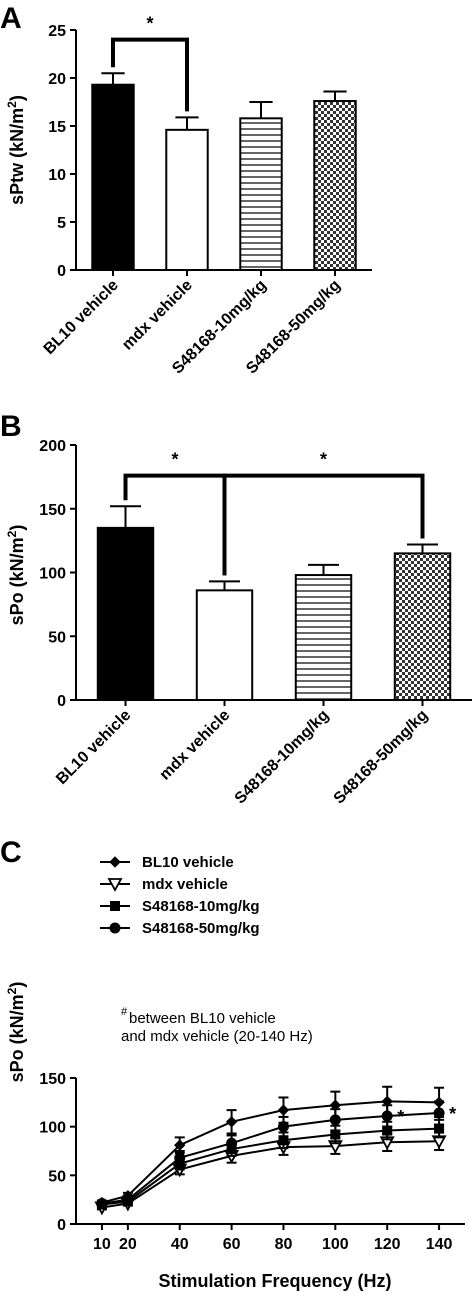 Image resolution: width=474 pixels, height=1296 pixels. I want to click on panel-c-x-axis-label: Stimulation Frequency (Hz), so click(274, 1281).